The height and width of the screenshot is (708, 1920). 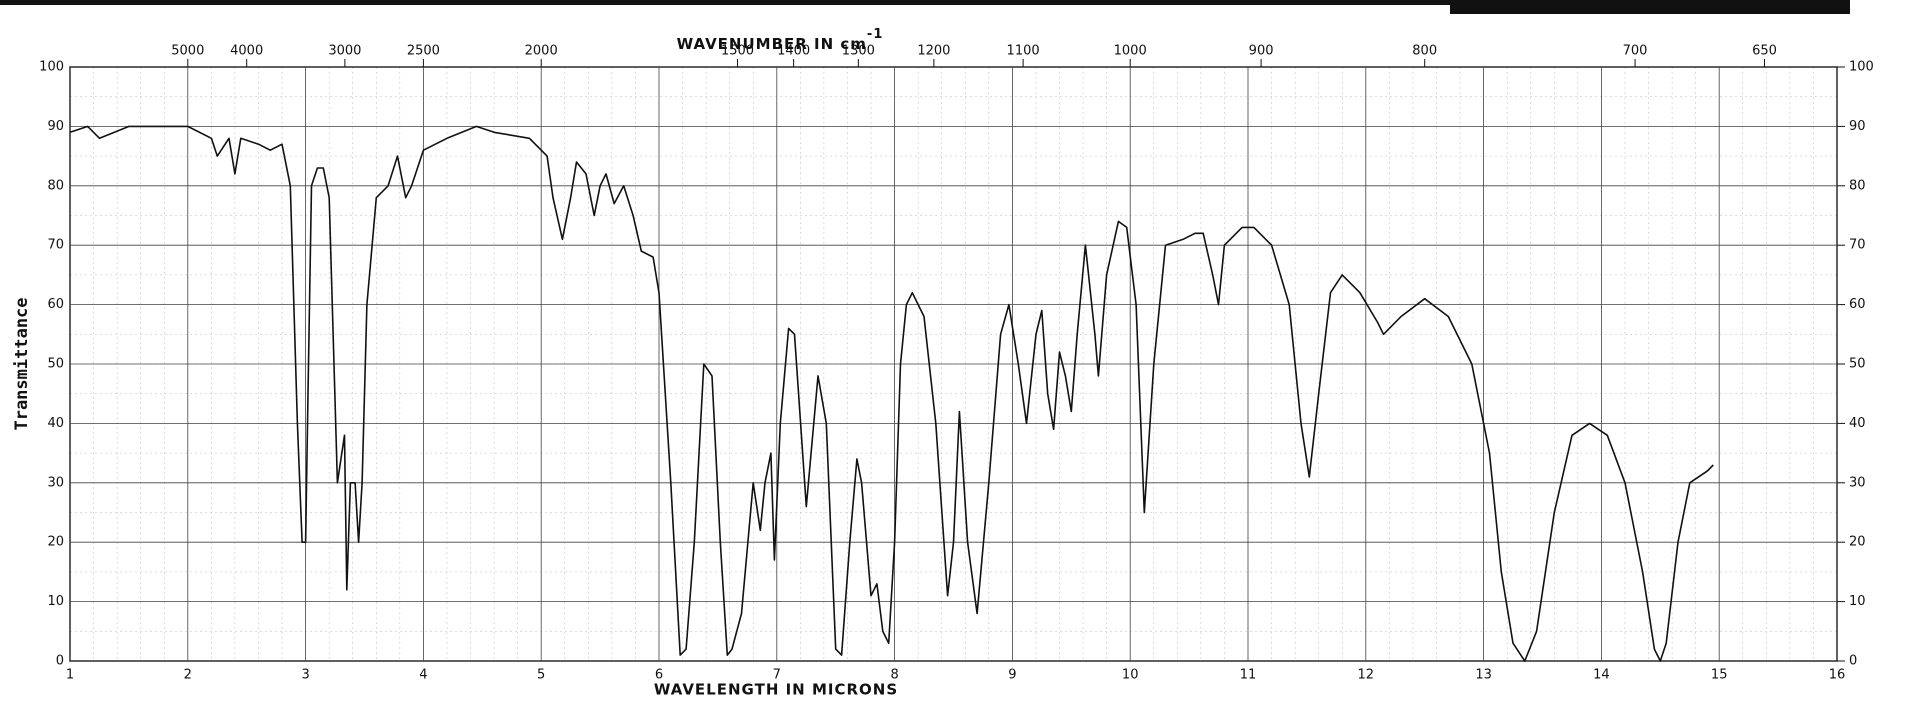 What do you see at coordinates (1012, 675) in the screenshot?
I see `x-tick-label: 9` at bounding box center [1012, 675].